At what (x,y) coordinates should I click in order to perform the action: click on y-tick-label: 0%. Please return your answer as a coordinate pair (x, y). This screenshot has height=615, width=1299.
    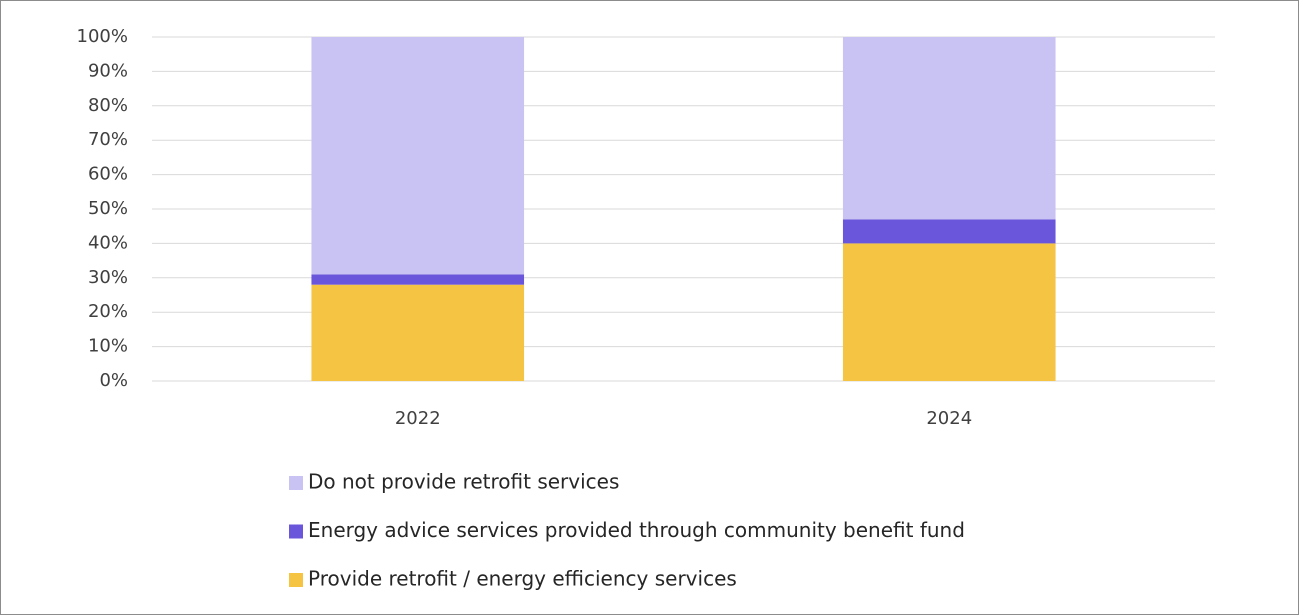
    Looking at the image, I should click on (113, 380).